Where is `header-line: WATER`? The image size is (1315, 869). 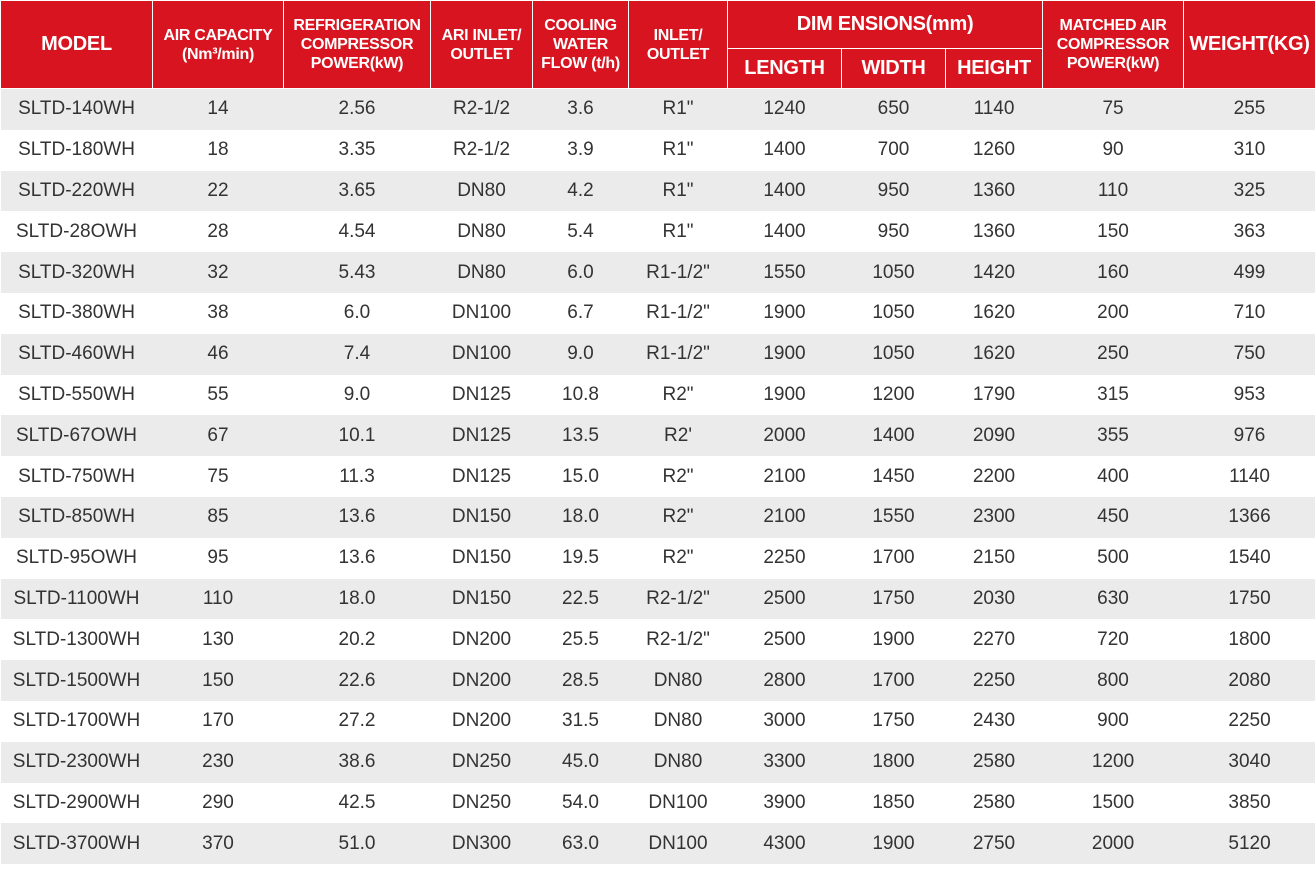
header-line: WATER is located at coordinates (580, 44).